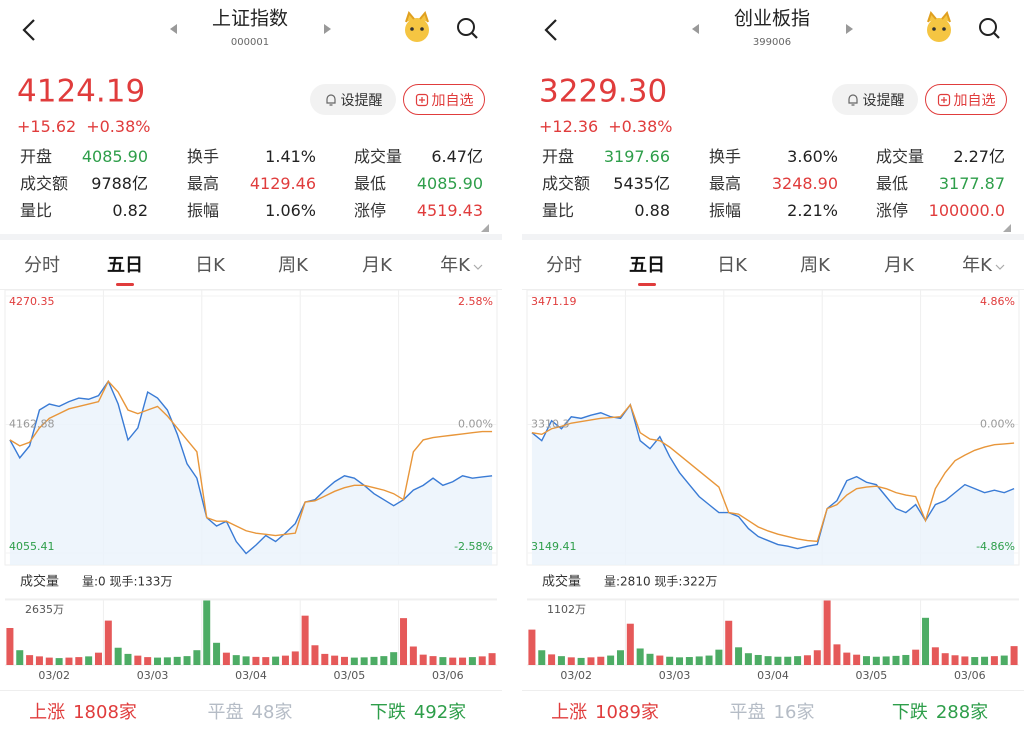  Describe the element at coordinates (995, 546) in the screenshot. I see `pct-tick-label: -4.86%` at that location.